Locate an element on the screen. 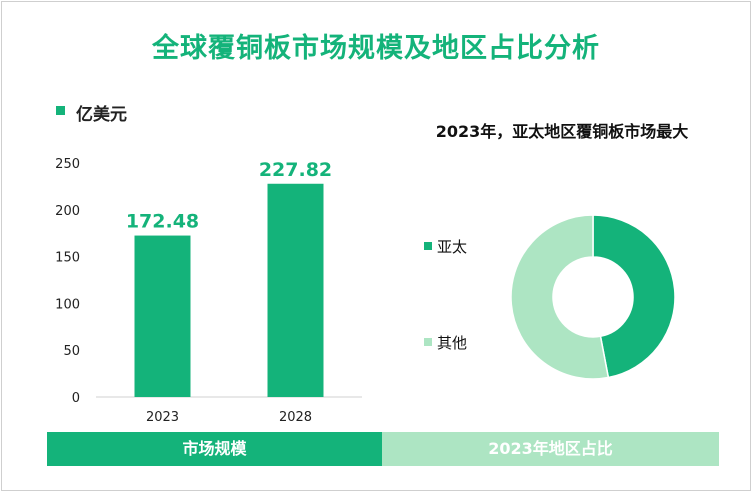 The width and height of the screenshot is (752, 492). y-tick-label: 50 is located at coordinates (71, 351).